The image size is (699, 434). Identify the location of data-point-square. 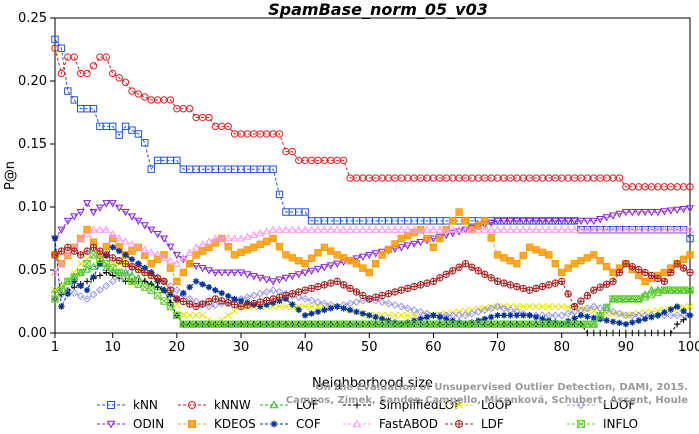
(111, 405).